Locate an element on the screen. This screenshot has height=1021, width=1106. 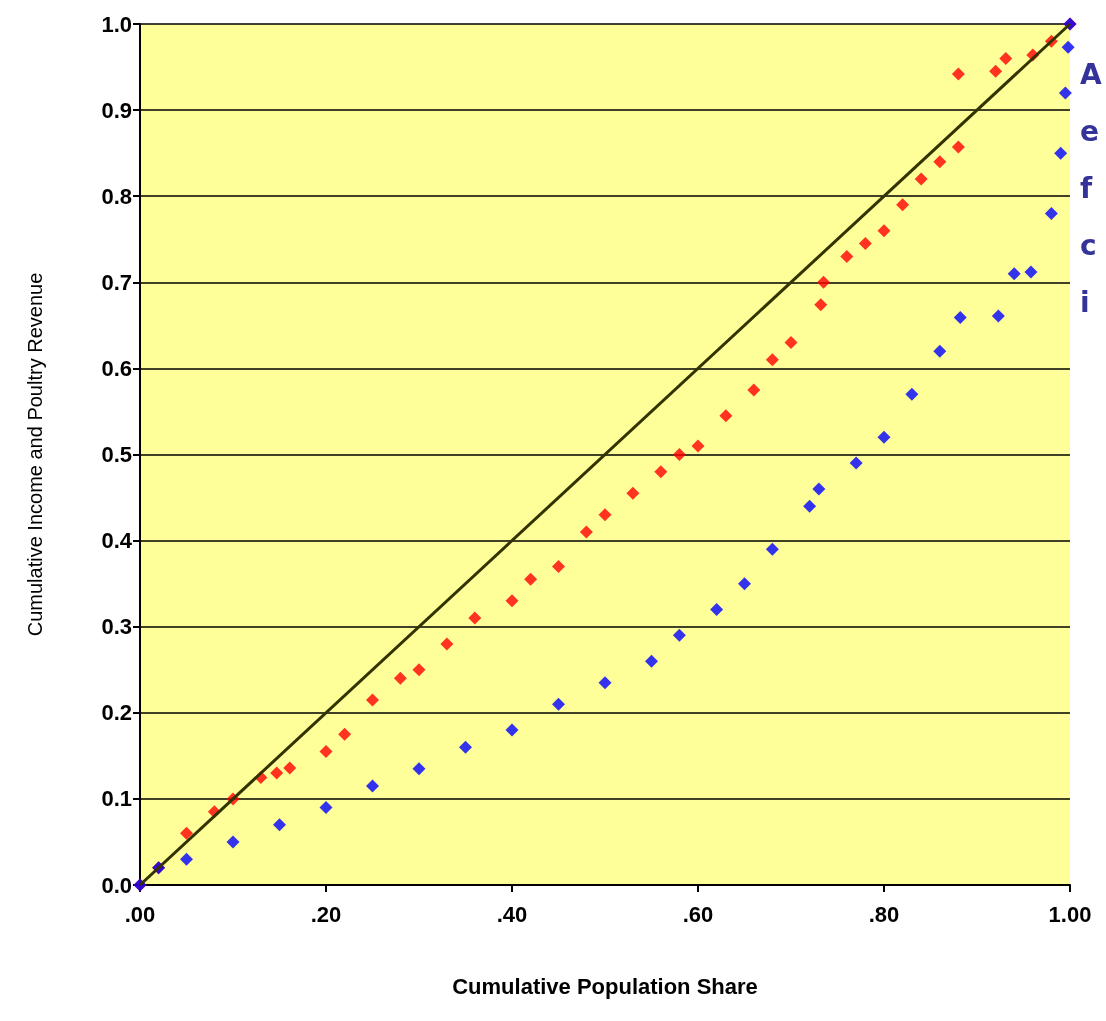
y-tick-label: 0.1 is located at coordinates (116, 799).